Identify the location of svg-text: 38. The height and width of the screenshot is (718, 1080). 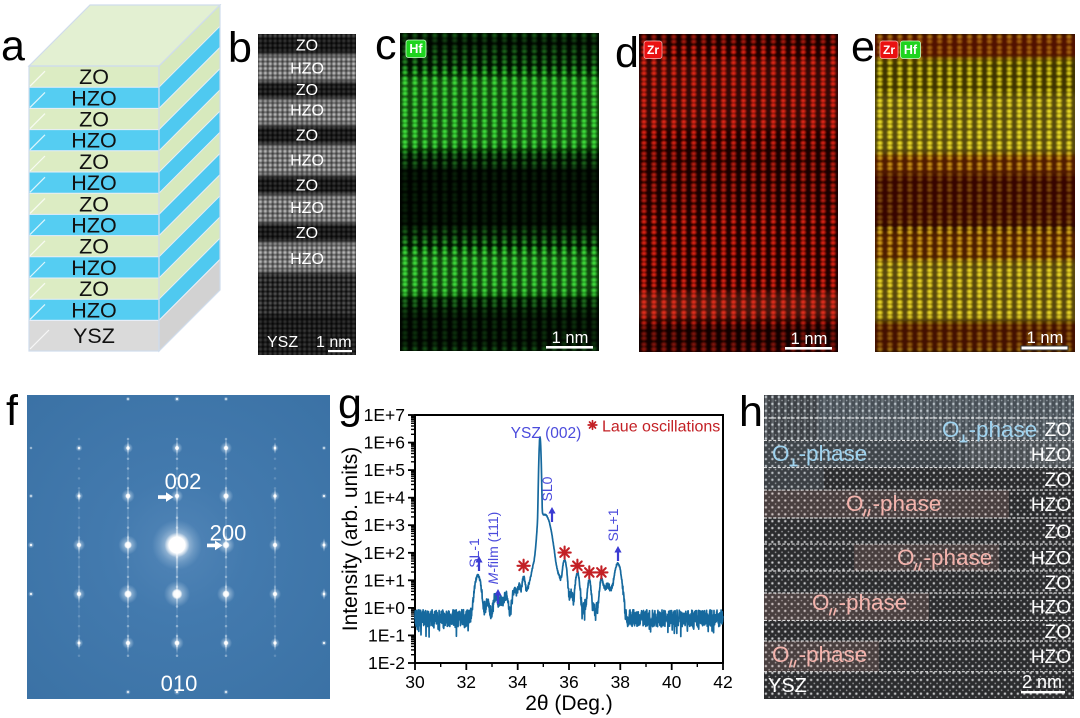
(620, 682).